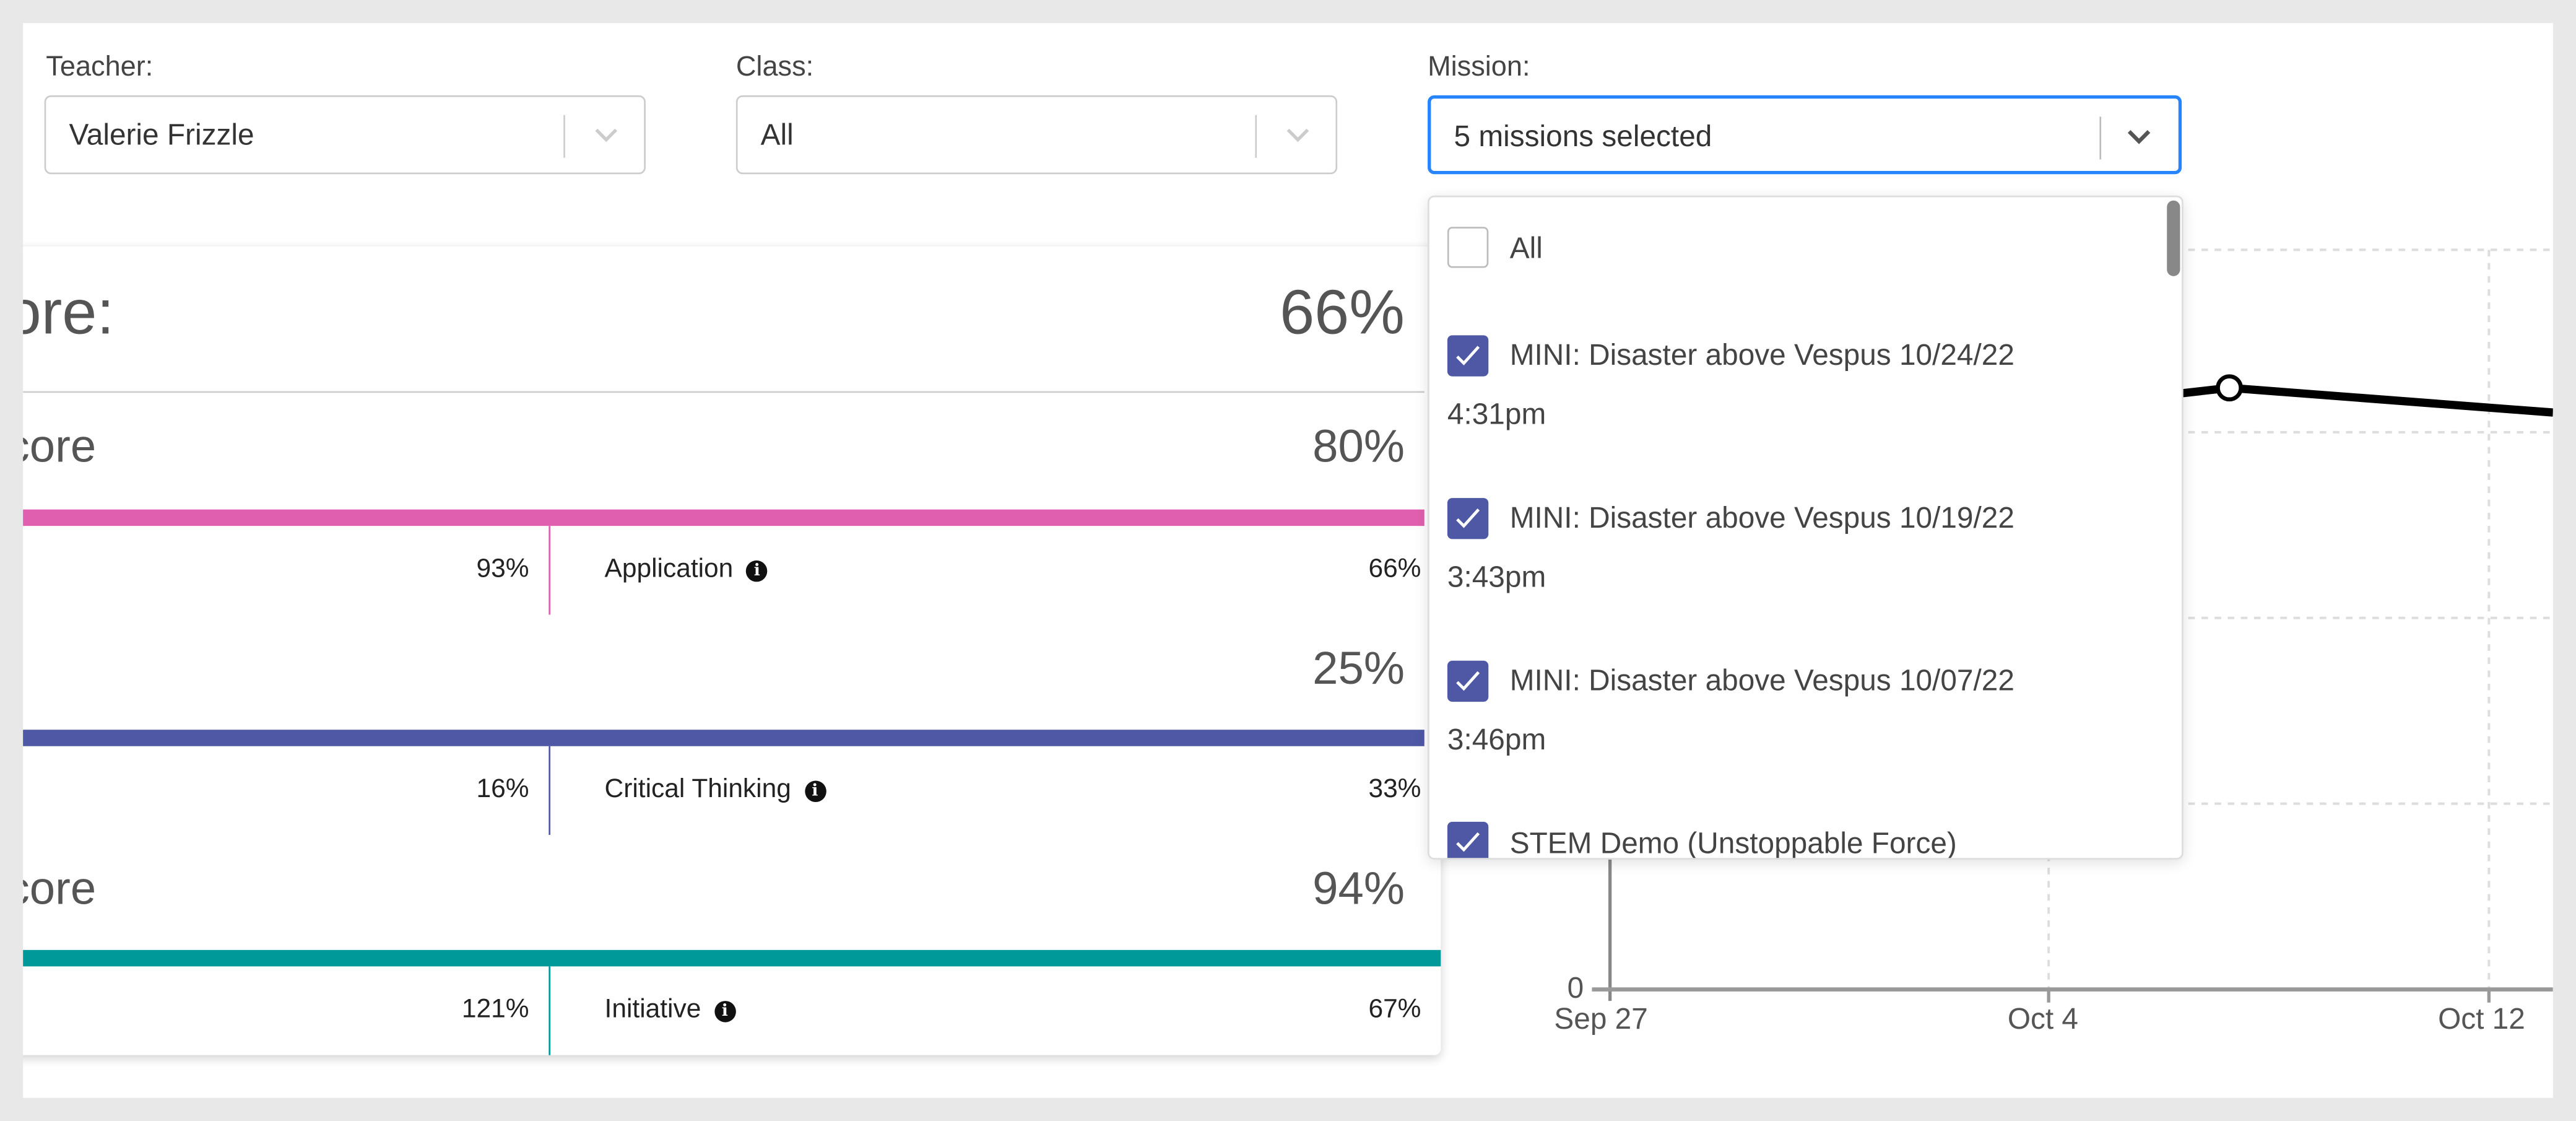 The image size is (2576, 1121). What do you see at coordinates (2481, 1019) in the screenshot?
I see `x-tick-label: Oct 12` at bounding box center [2481, 1019].